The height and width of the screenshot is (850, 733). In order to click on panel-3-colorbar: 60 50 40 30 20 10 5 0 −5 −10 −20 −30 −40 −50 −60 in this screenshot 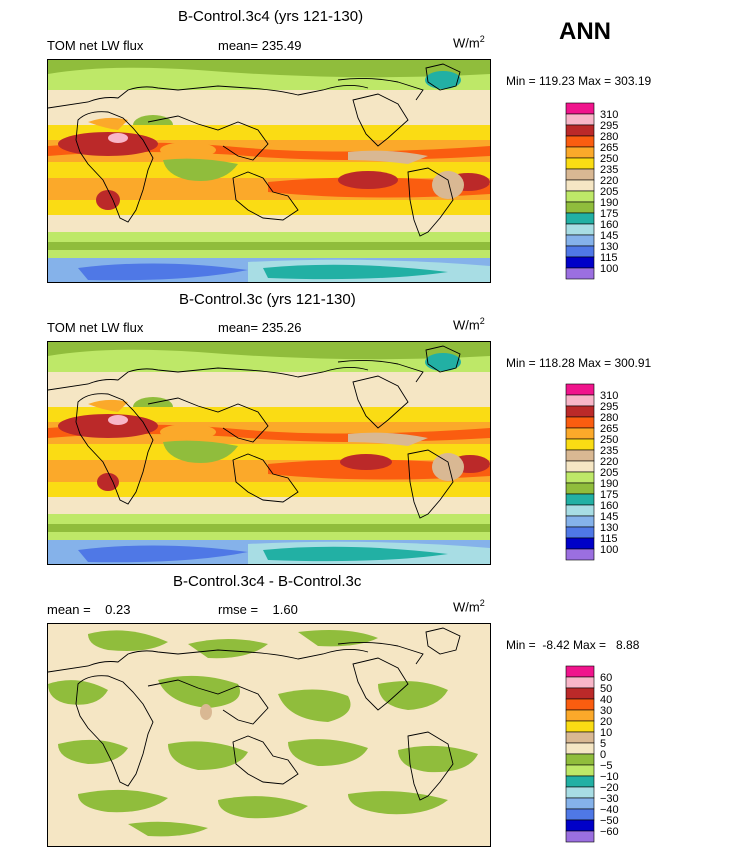, I will do `click(600, 754)`.